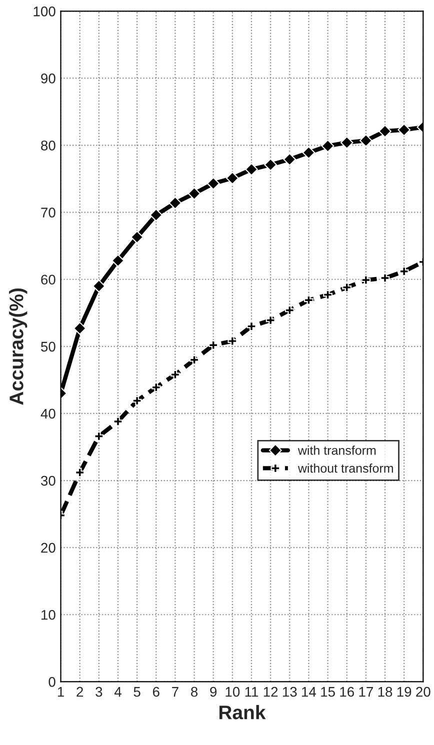 This screenshot has height=745, width=434. Describe the element at coordinates (48, 481) in the screenshot. I see `y-tick-label: 30` at that location.